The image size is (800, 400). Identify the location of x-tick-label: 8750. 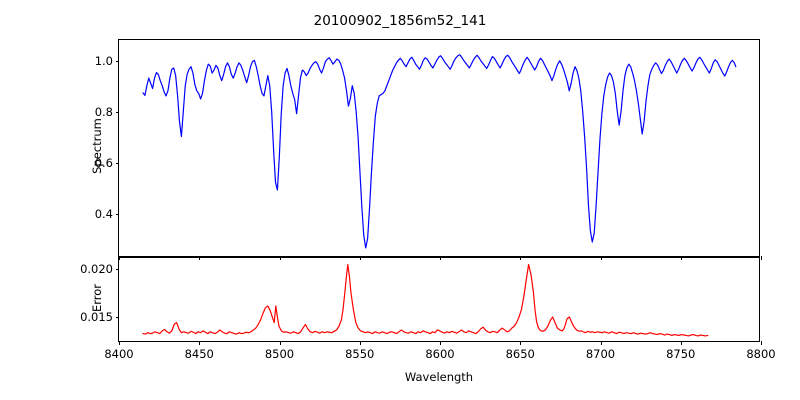
(681, 354).